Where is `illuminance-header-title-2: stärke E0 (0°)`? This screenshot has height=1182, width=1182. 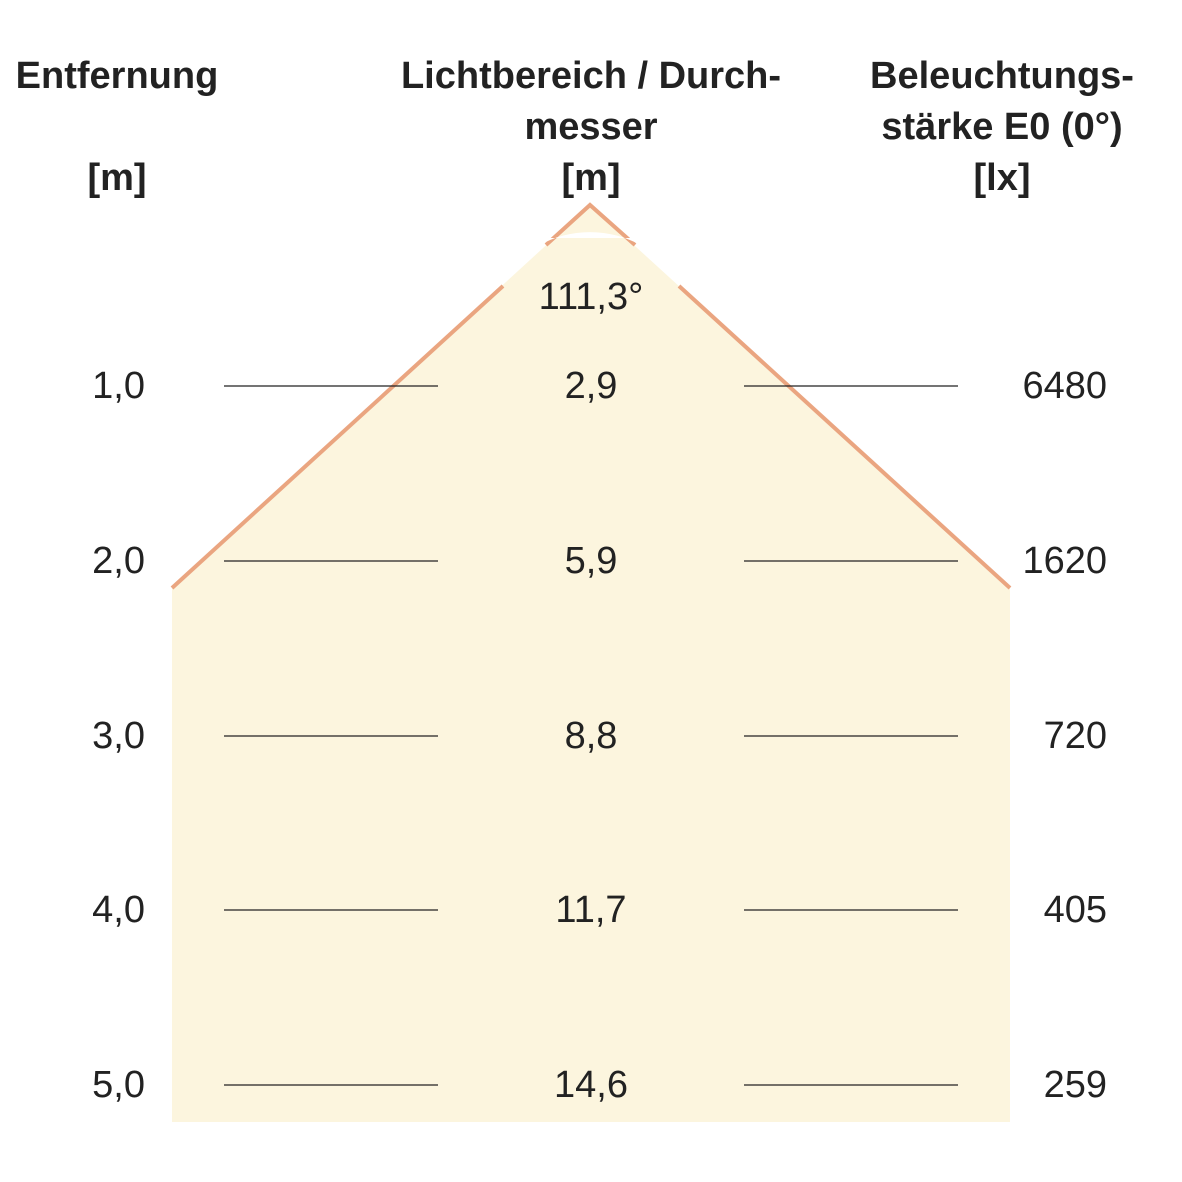 illuminance-header-title-2: stärke E0 (0°) is located at coordinates (1001, 127).